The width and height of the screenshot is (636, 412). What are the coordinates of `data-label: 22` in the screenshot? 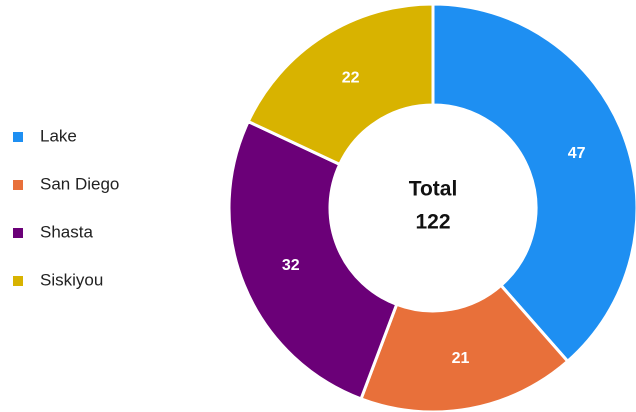 It's located at (351, 78).